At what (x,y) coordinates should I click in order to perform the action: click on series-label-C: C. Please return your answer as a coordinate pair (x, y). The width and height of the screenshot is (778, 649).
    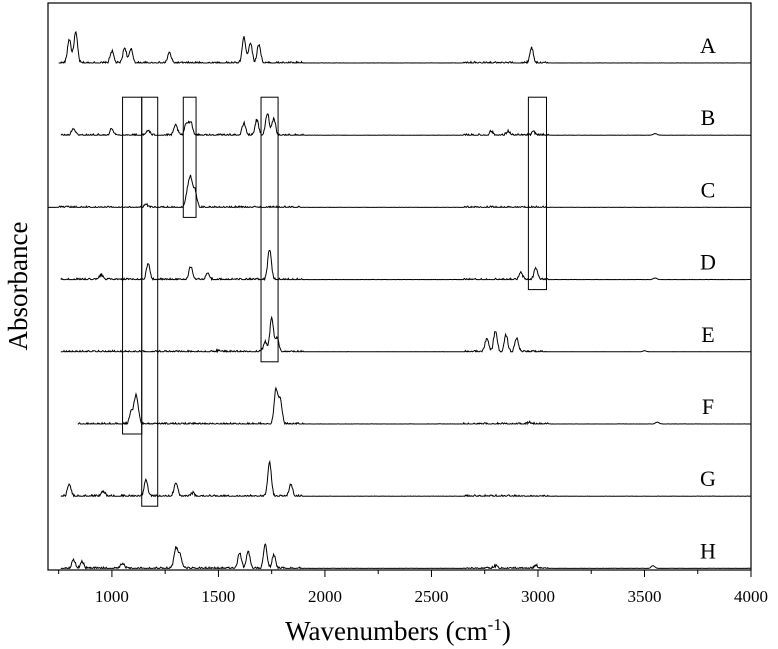
    Looking at the image, I should click on (708, 189).